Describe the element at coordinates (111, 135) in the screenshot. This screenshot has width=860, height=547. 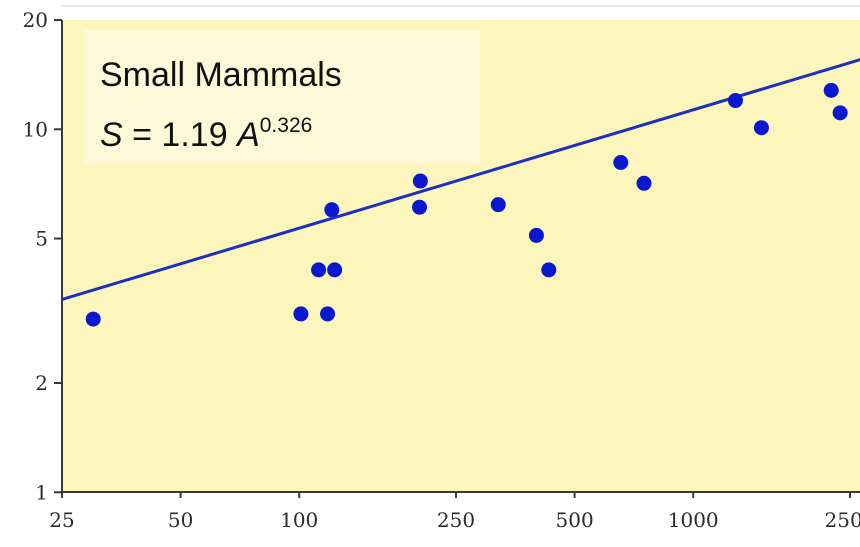
I see `equation-lhs: S` at that location.